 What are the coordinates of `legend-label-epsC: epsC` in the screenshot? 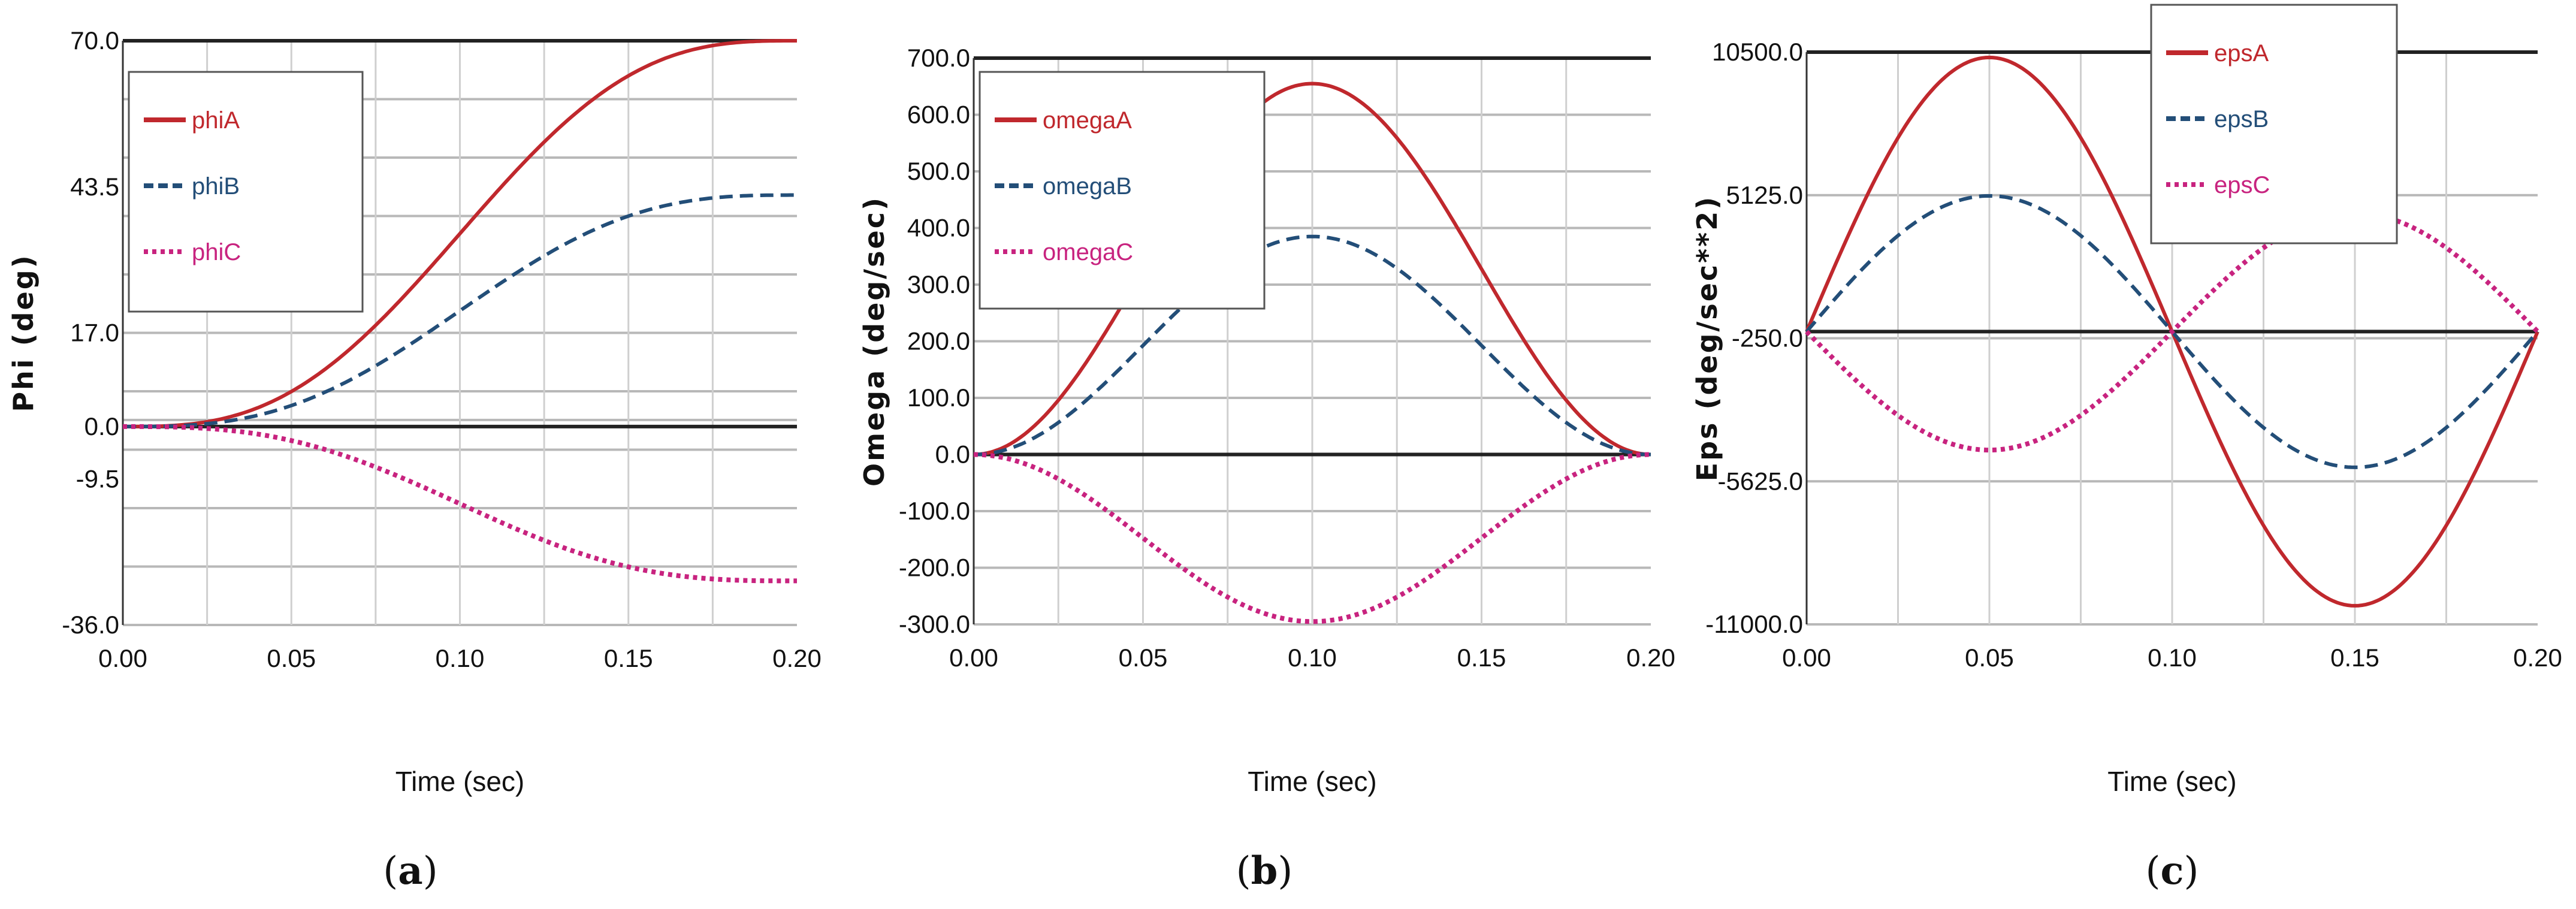 It's located at (2242, 185).